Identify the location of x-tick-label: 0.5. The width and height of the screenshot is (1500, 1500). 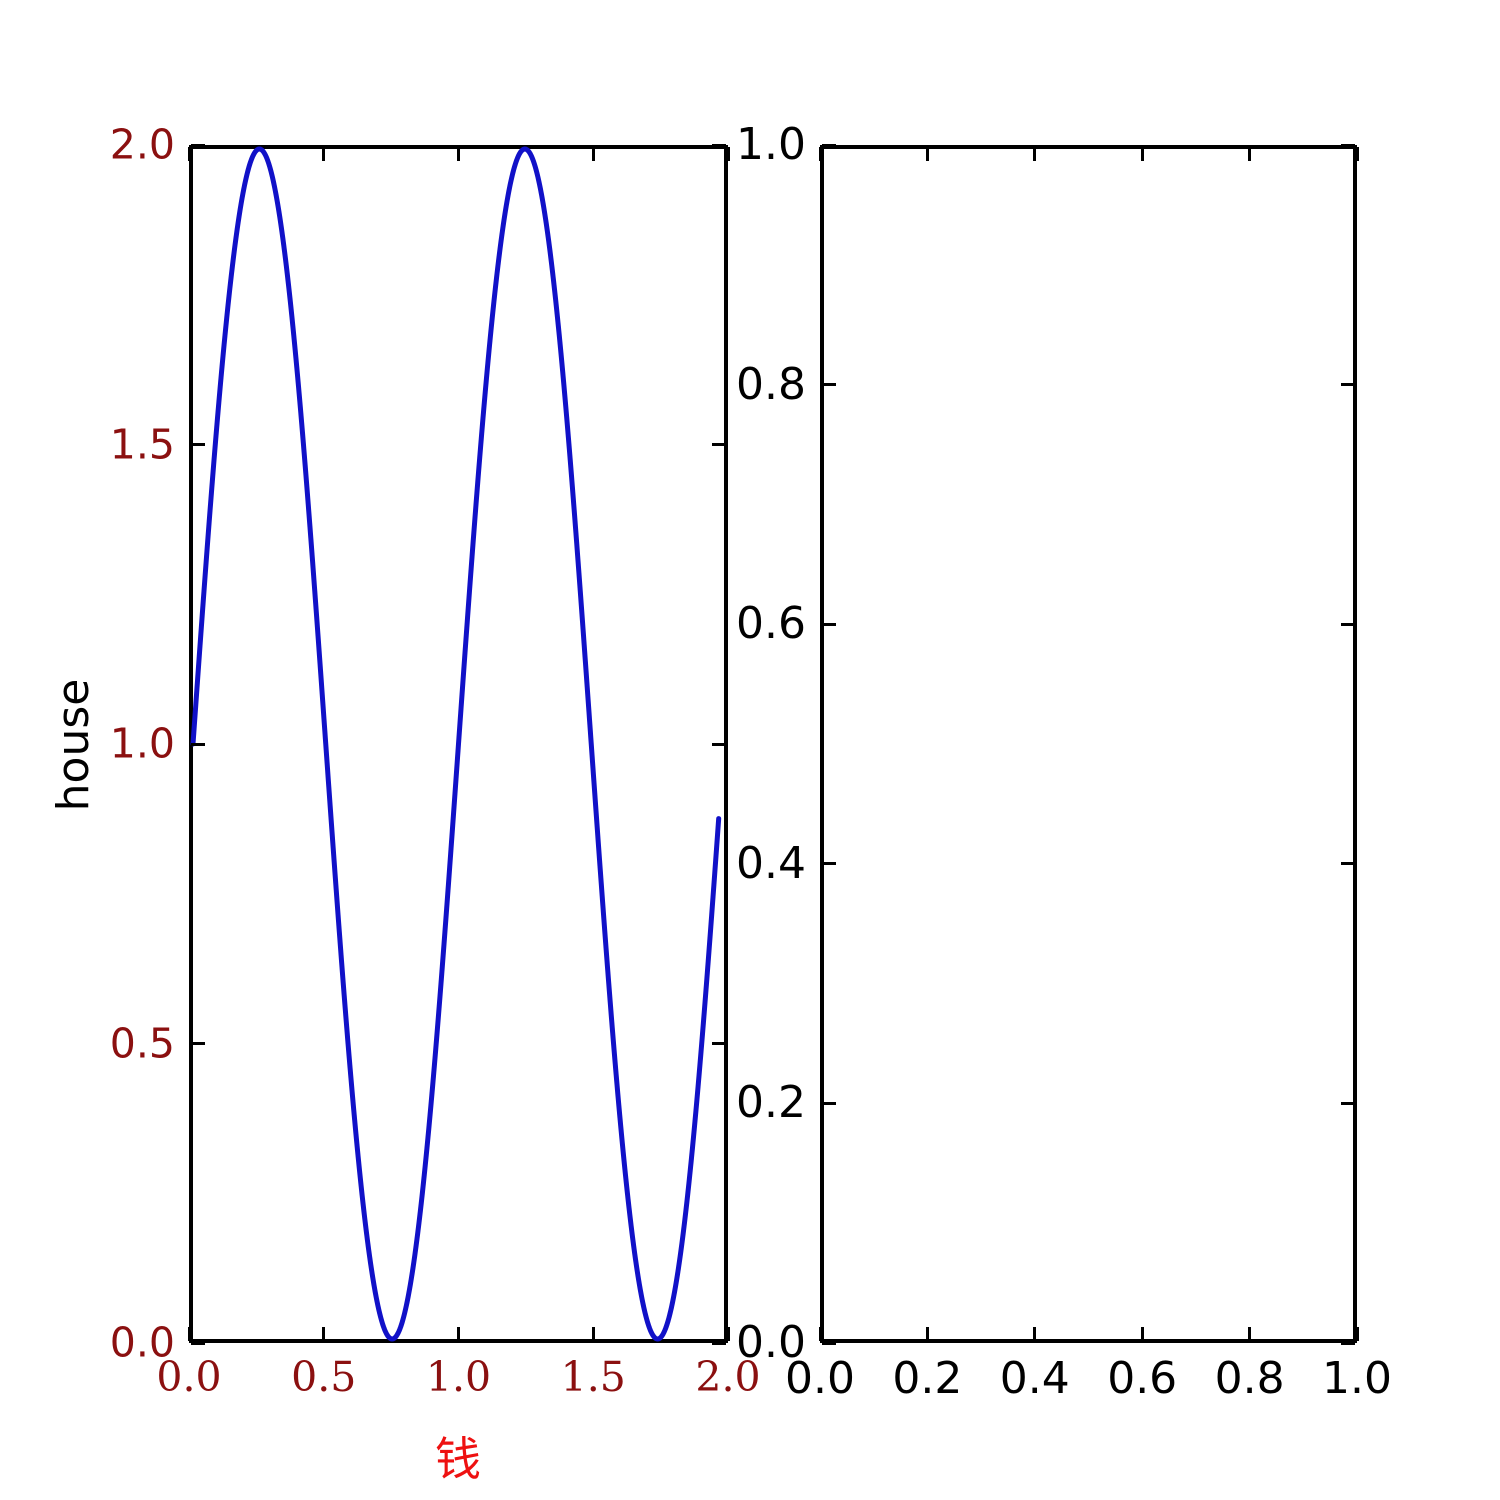
(324, 1377).